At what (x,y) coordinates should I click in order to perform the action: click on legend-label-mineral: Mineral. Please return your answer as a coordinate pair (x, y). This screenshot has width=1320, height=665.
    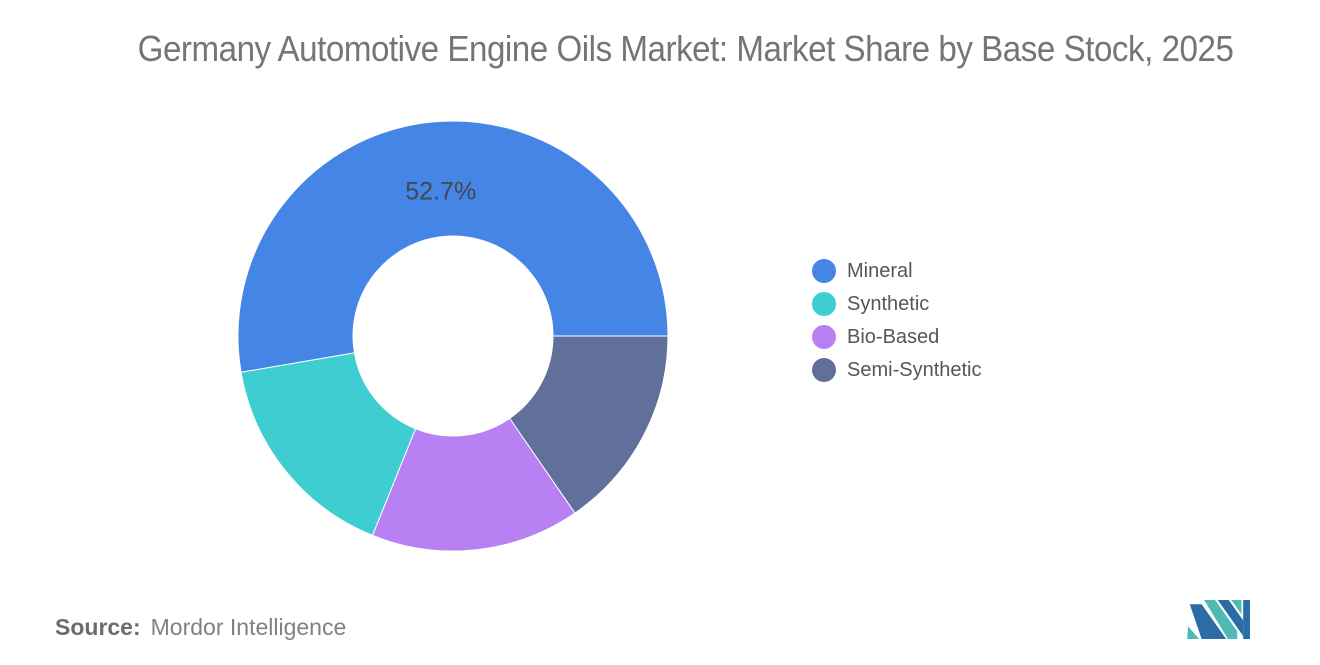
    Looking at the image, I should click on (880, 271).